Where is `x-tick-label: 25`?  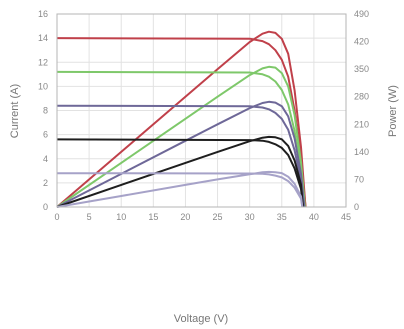
x-tick-label: 25 is located at coordinates (218, 217).